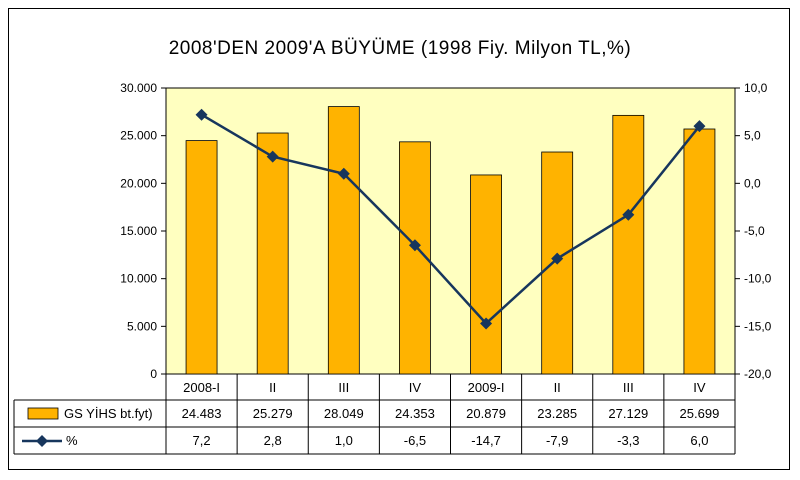 Image resolution: width=800 pixels, height=480 pixels. What do you see at coordinates (43, 413) in the screenshot?
I see `legend-bar-swatch` at bounding box center [43, 413].